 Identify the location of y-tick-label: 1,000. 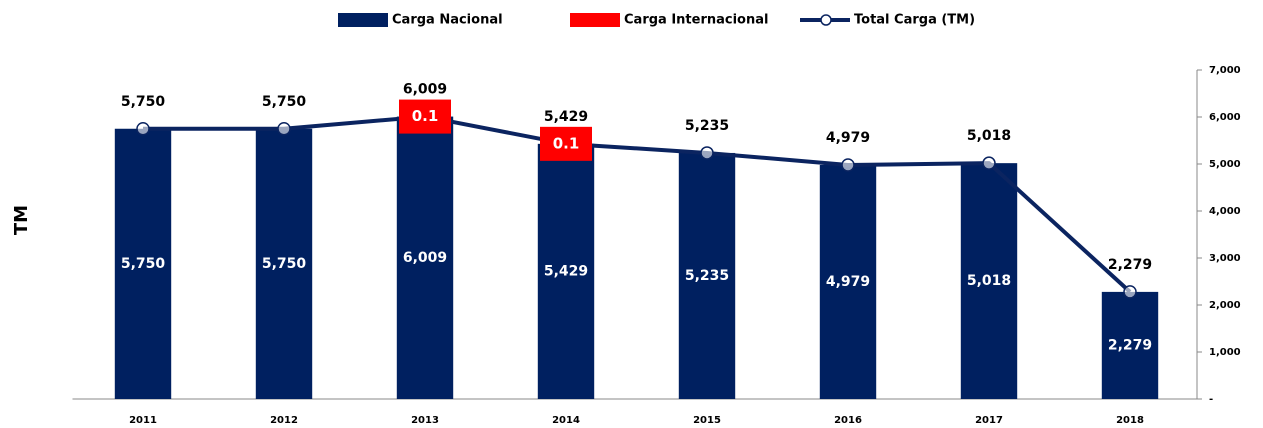
(1225, 352).